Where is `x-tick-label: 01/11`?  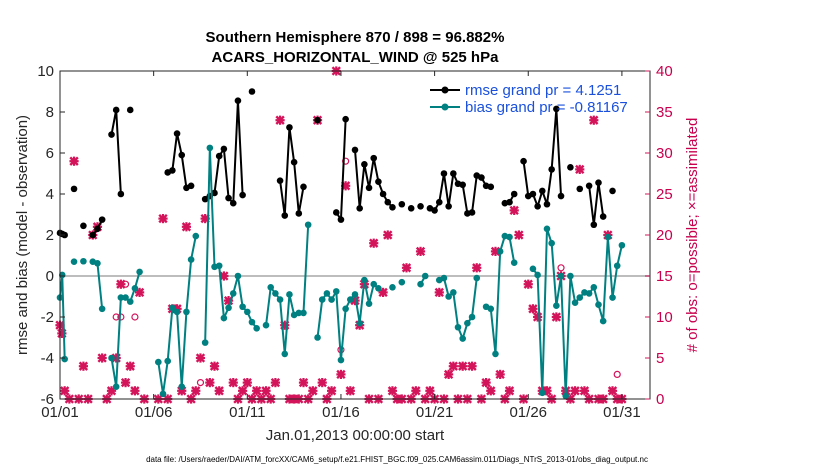
x-tick-label: 01/11 is located at coordinates (247, 412).